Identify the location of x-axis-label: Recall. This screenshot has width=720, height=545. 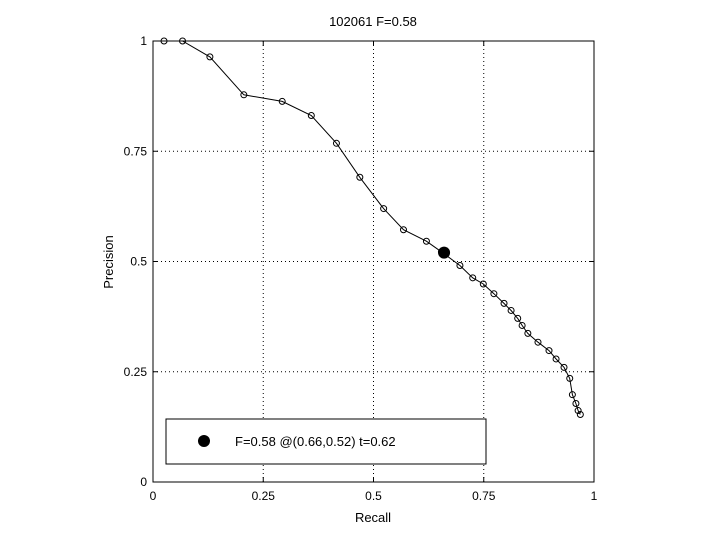
(373, 517).